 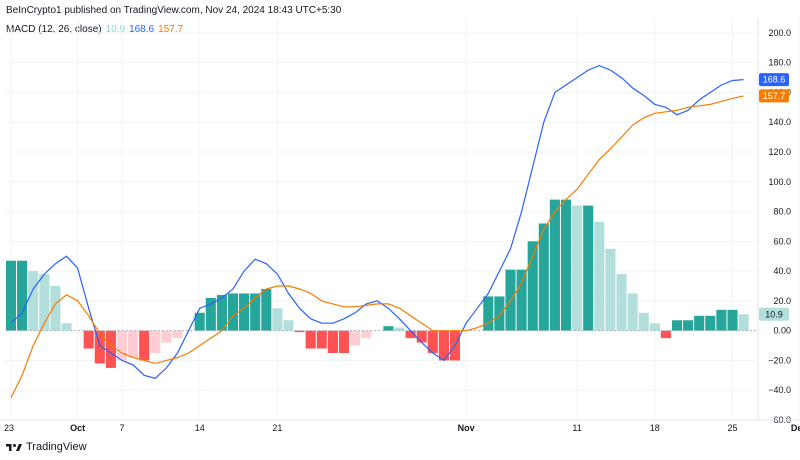 What do you see at coordinates (142, 29) in the screenshot?
I see `macd-value: 168.6` at bounding box center [142, 29].